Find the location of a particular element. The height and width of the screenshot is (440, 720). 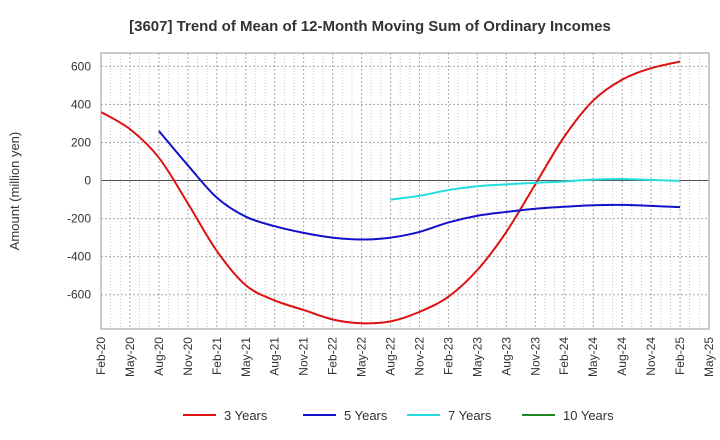

legend-label-3-years: 3 Years is located at coordinates (246, 415).